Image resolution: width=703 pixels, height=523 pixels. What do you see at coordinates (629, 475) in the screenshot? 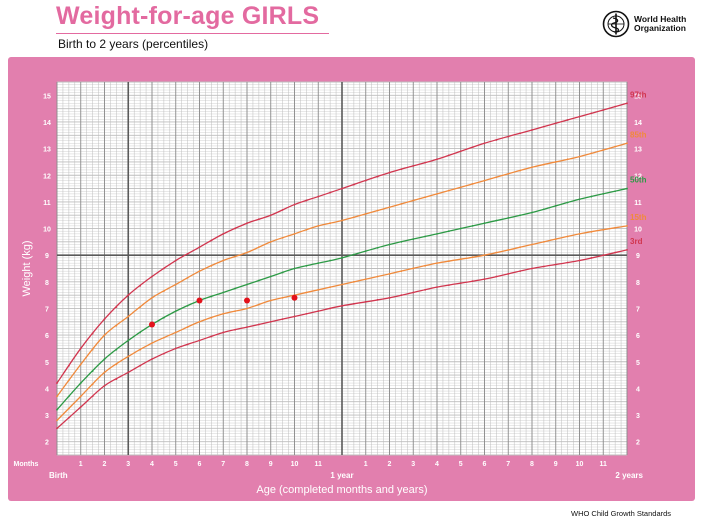
I see `x-tick-label: 2 years` at bounding box center [629, 475].